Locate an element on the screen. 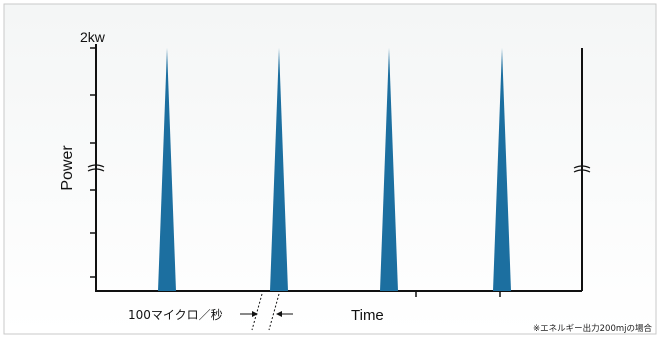  interval-label: 100マイクロ／秒 is located at coordinates (175, 315).